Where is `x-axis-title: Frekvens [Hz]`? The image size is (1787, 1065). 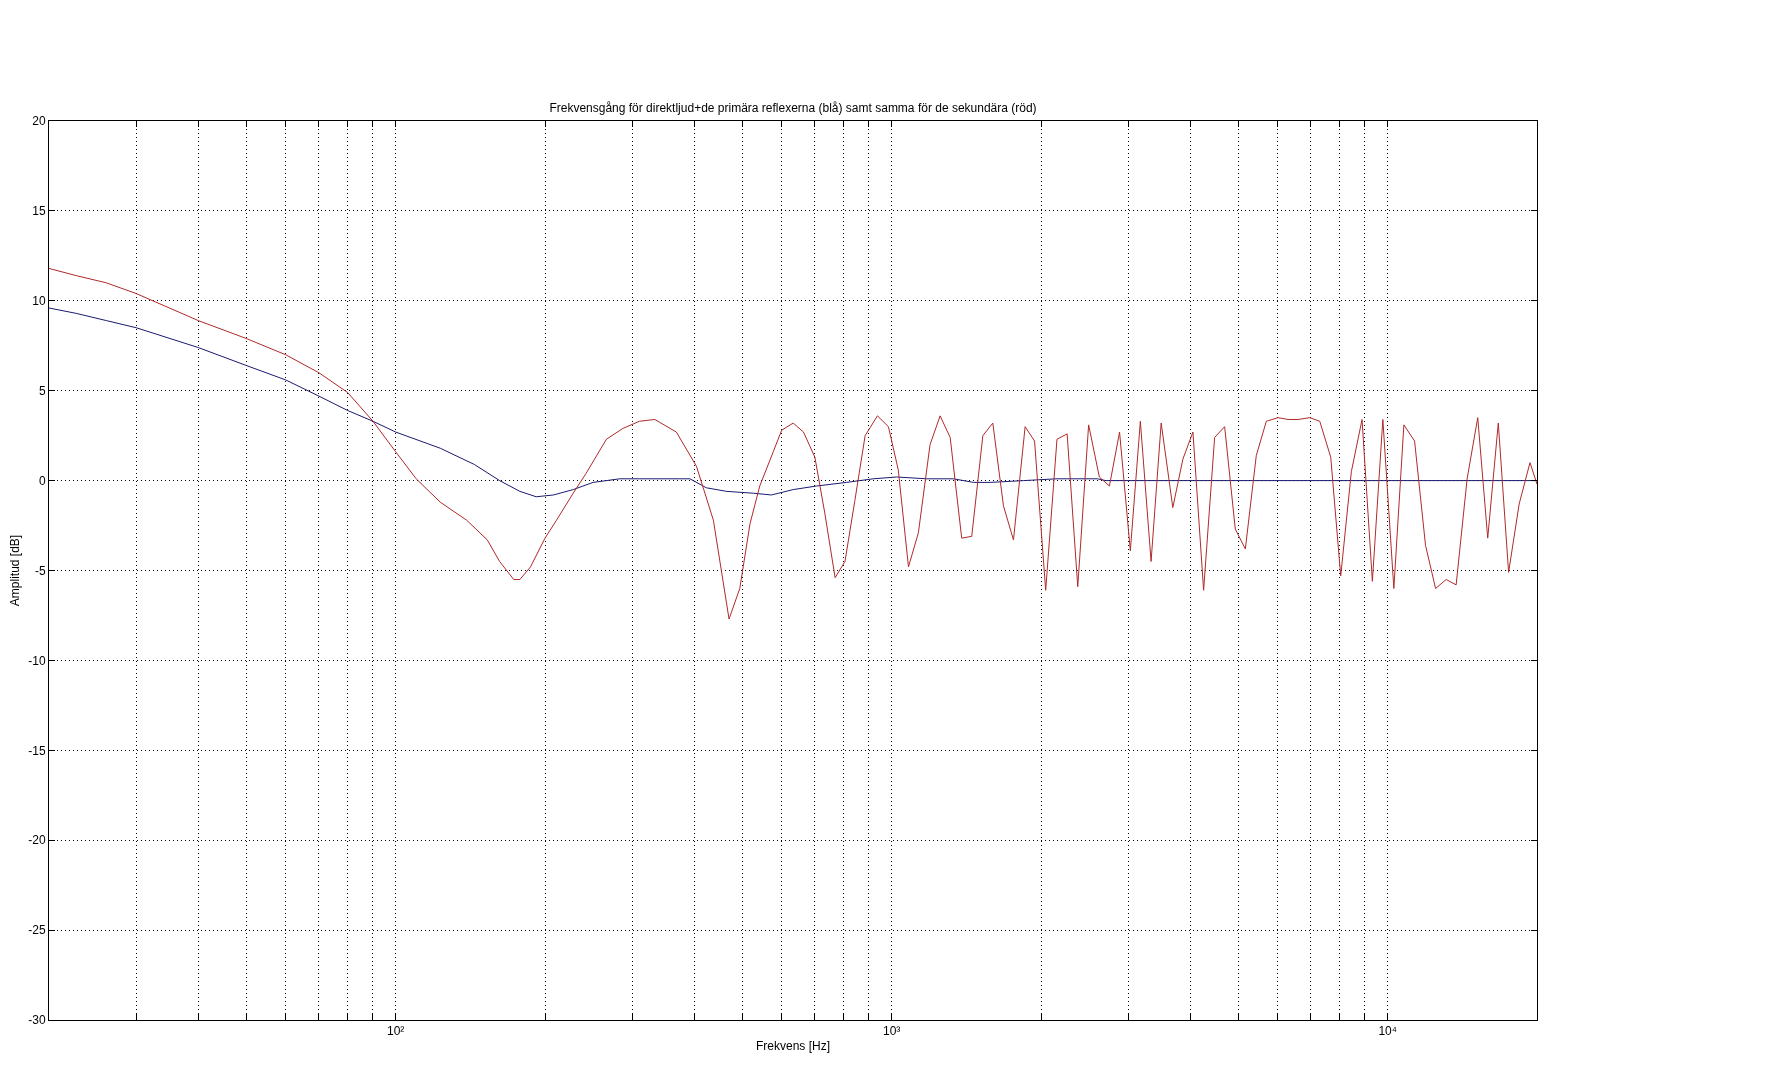
x-axis-title: Frekvens [Hz] is located at coordinates (793, 1046).